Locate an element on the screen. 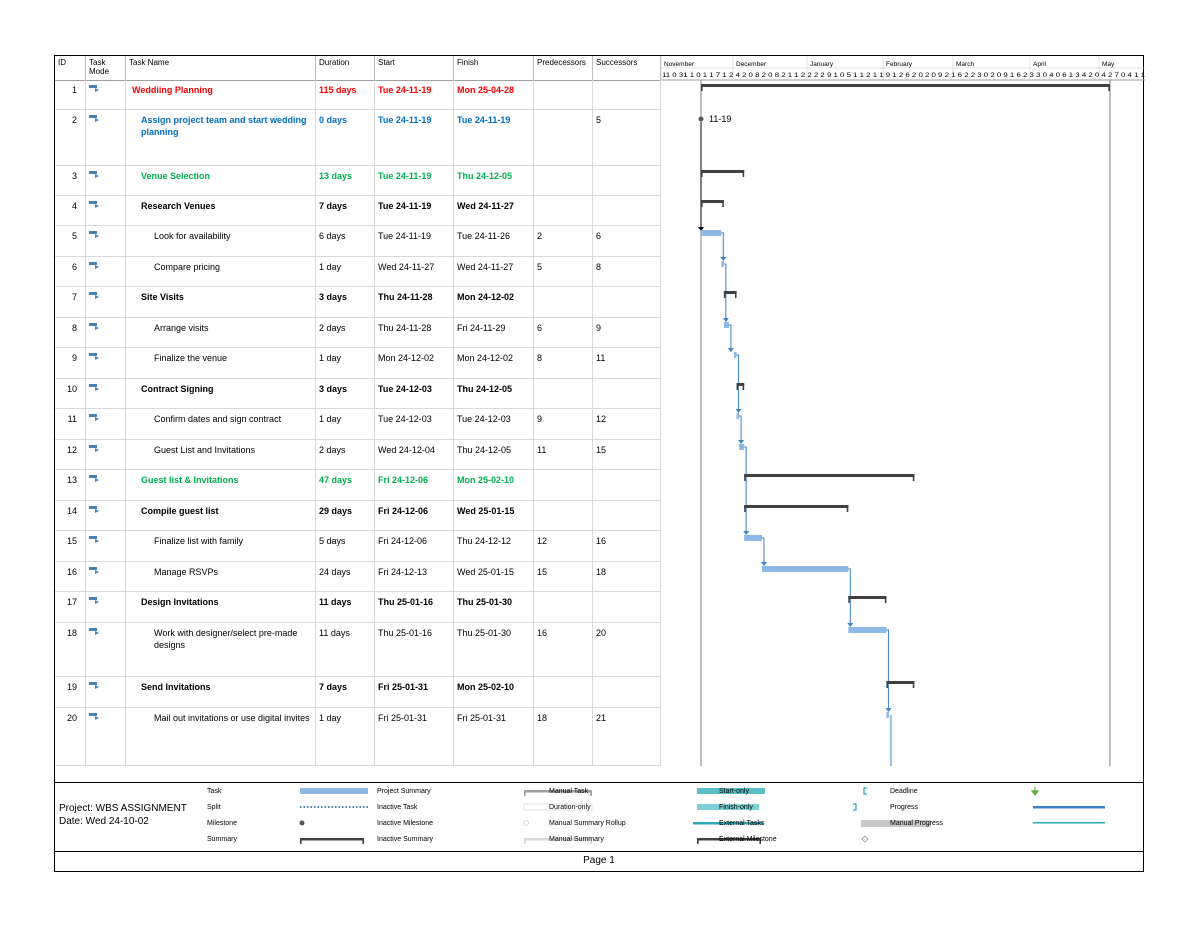 The image size is (1200, 927). predecessors-cell: 11 is located at coordinates (563, 454).